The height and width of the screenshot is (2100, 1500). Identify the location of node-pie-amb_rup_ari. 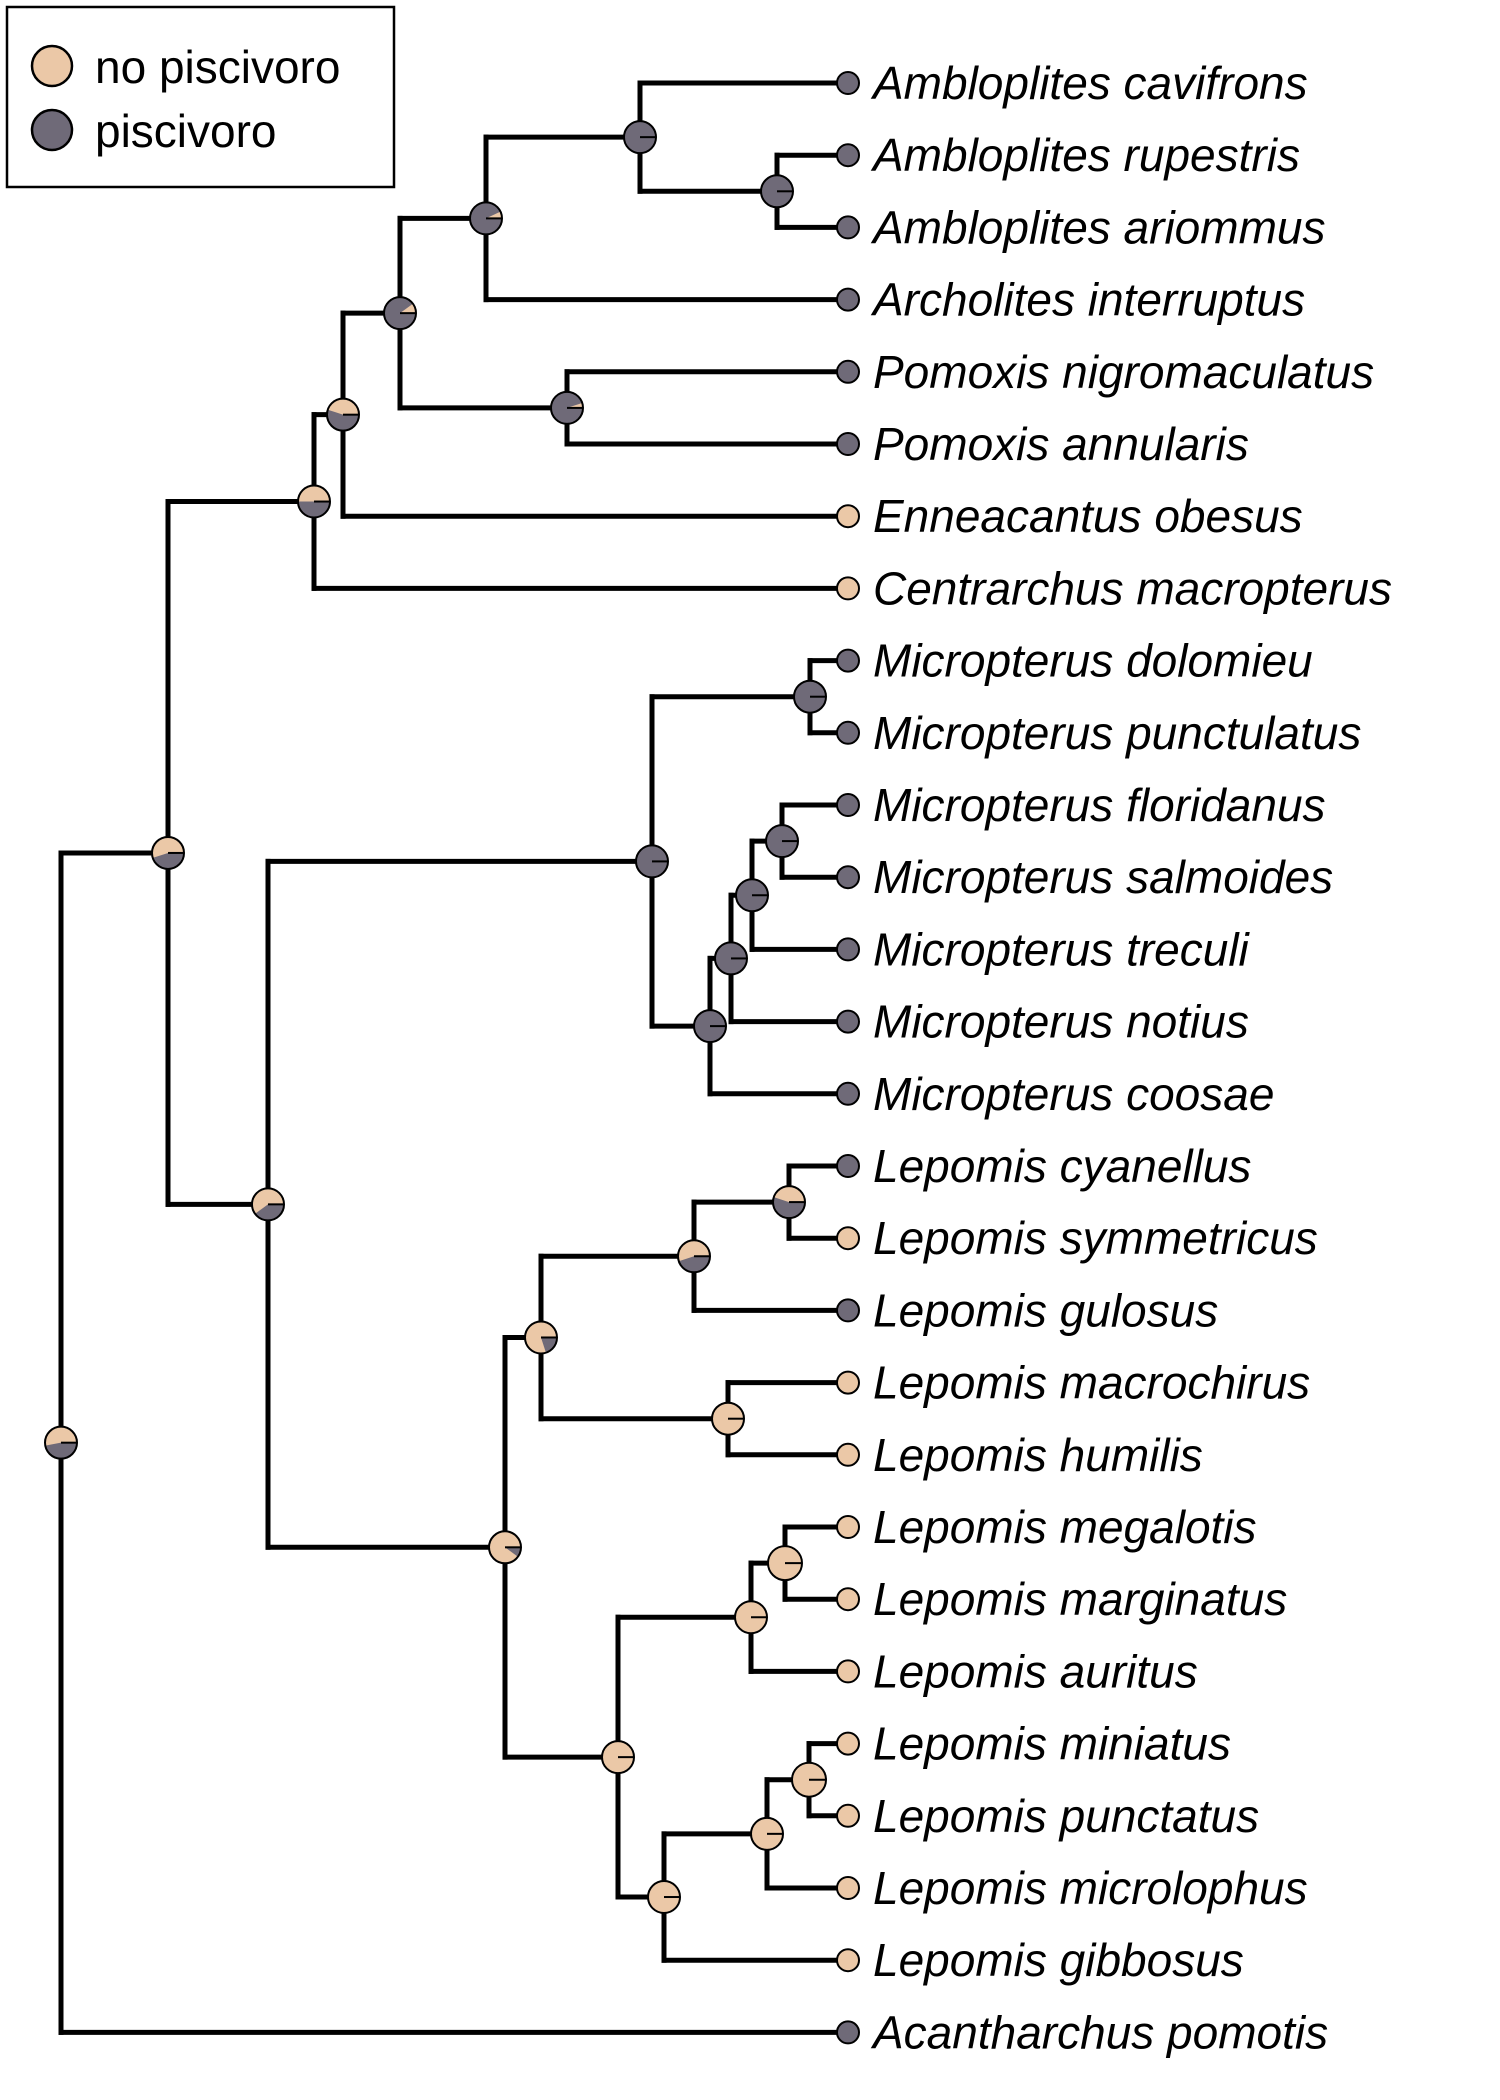
(777, 191).